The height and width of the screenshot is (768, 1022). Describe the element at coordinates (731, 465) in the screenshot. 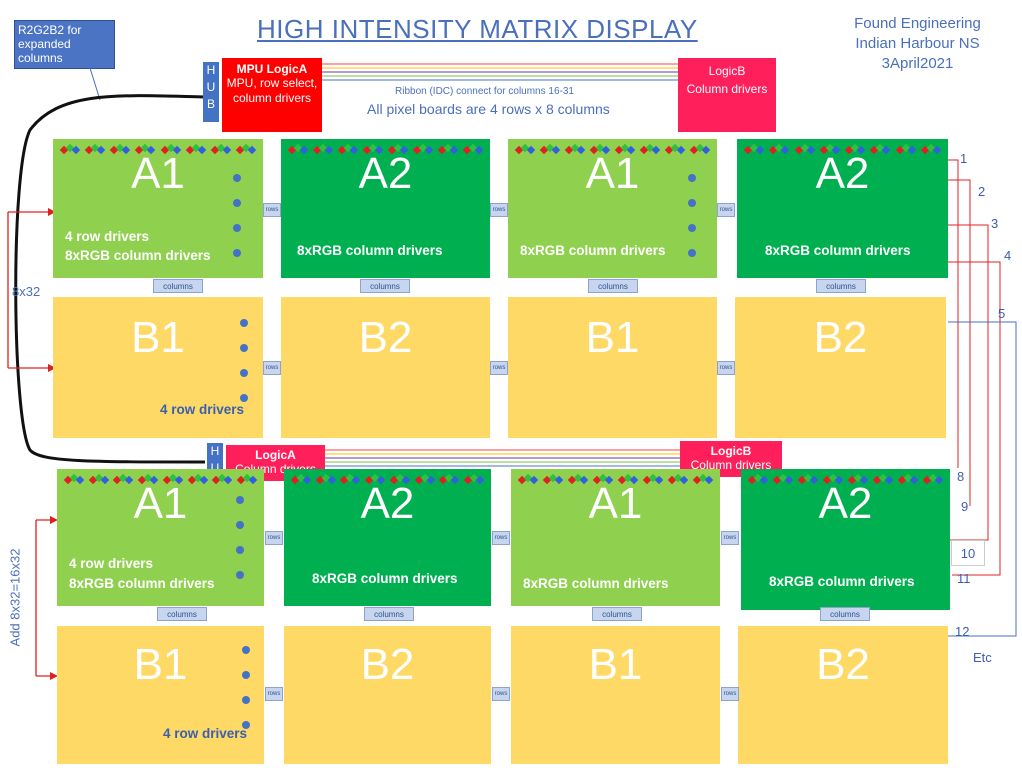

I see `logicb-bottom-body: Column drivers` at that location.